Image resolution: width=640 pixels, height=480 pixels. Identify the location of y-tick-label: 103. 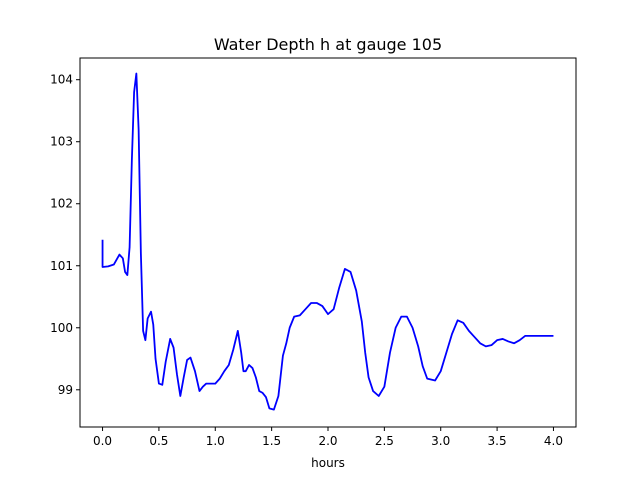
(61, 142).